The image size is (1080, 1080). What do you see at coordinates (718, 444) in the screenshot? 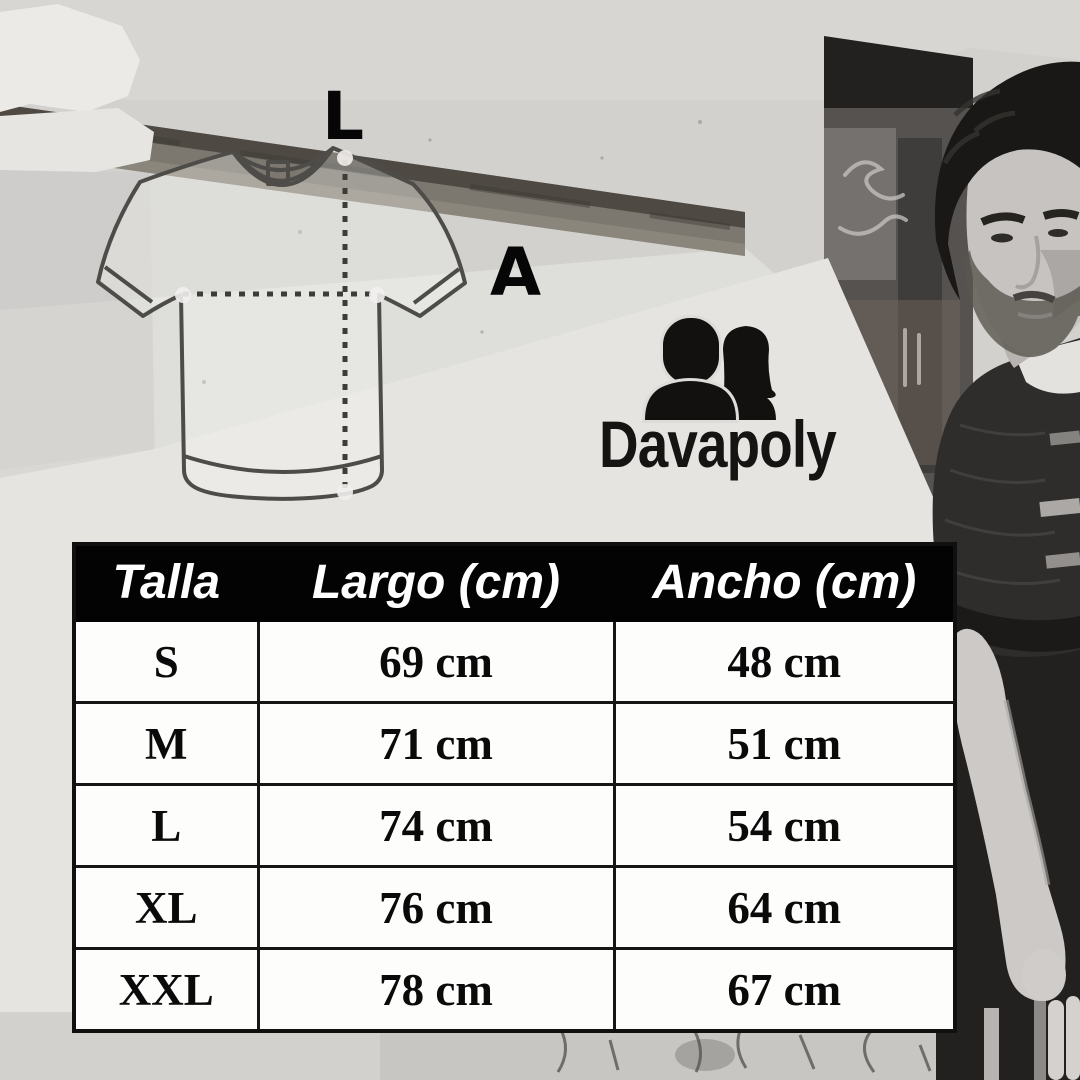
I see `brand-name: Davapoly` at bounding box center [718, 444].